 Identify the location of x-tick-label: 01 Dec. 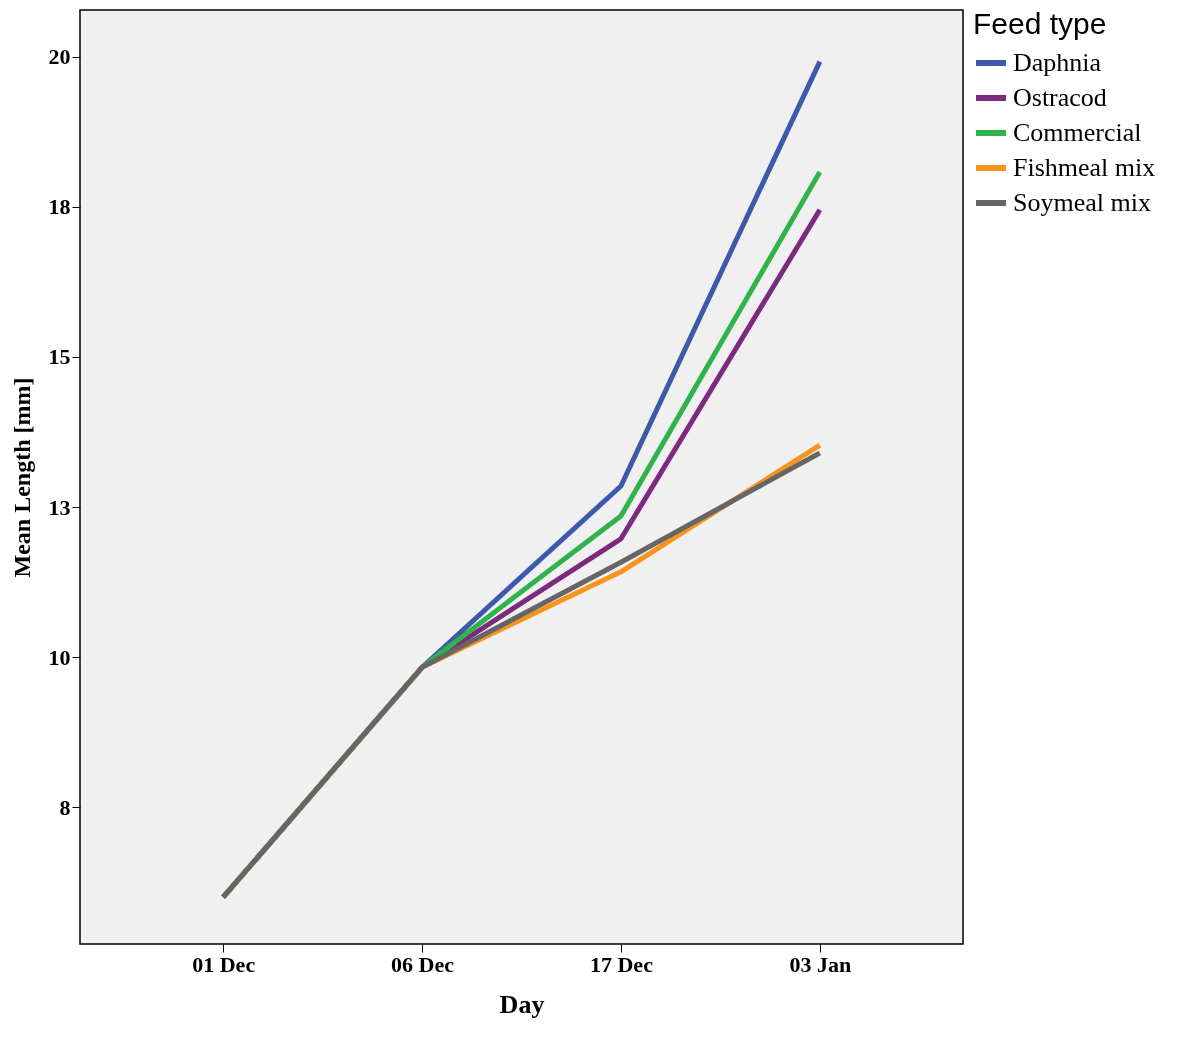
(224, 964).